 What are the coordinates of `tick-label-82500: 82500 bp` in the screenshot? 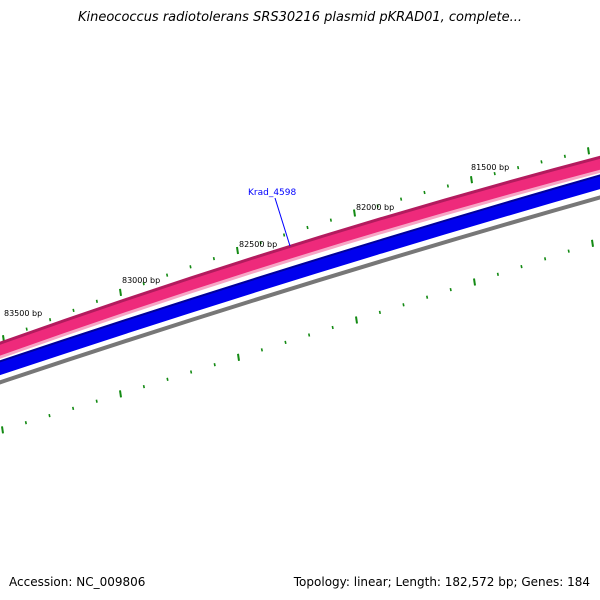 It's located at (258, 244).